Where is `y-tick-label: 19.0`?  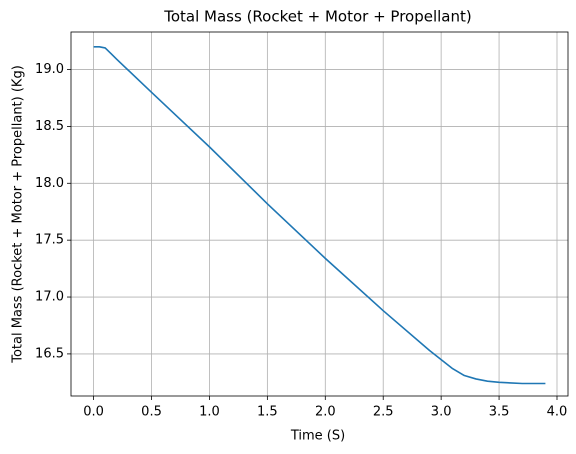 y-tick-label: 19.0 is located at coordinates (49, 69).